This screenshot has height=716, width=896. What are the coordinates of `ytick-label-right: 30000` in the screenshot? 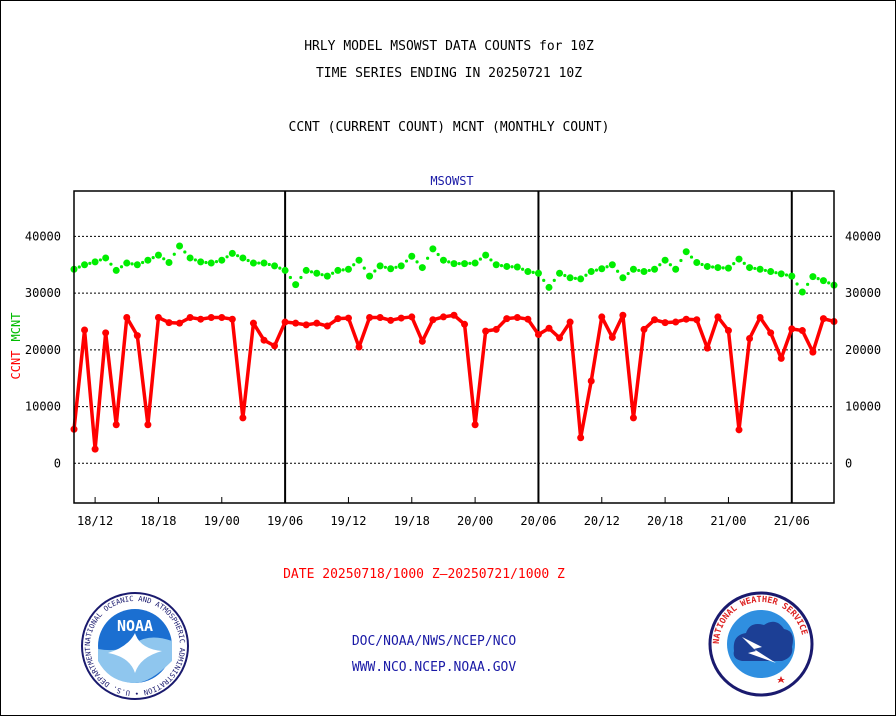 It's located at (863, 293).